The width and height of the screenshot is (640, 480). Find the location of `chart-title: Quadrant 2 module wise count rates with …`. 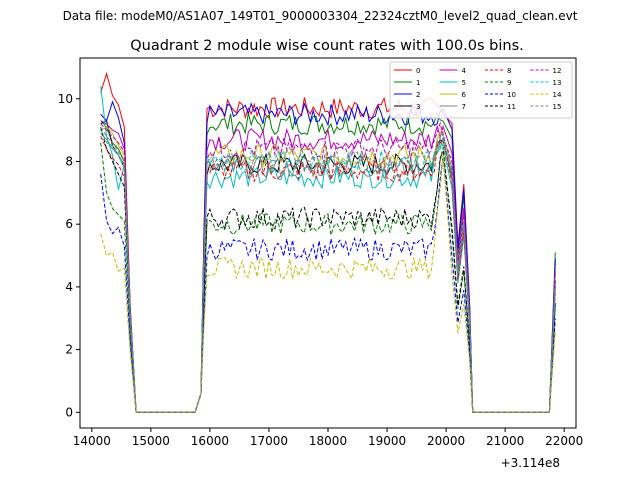

chart-title: Quadrant 2 module wise count rates with … is located at coordinates (327, 46).